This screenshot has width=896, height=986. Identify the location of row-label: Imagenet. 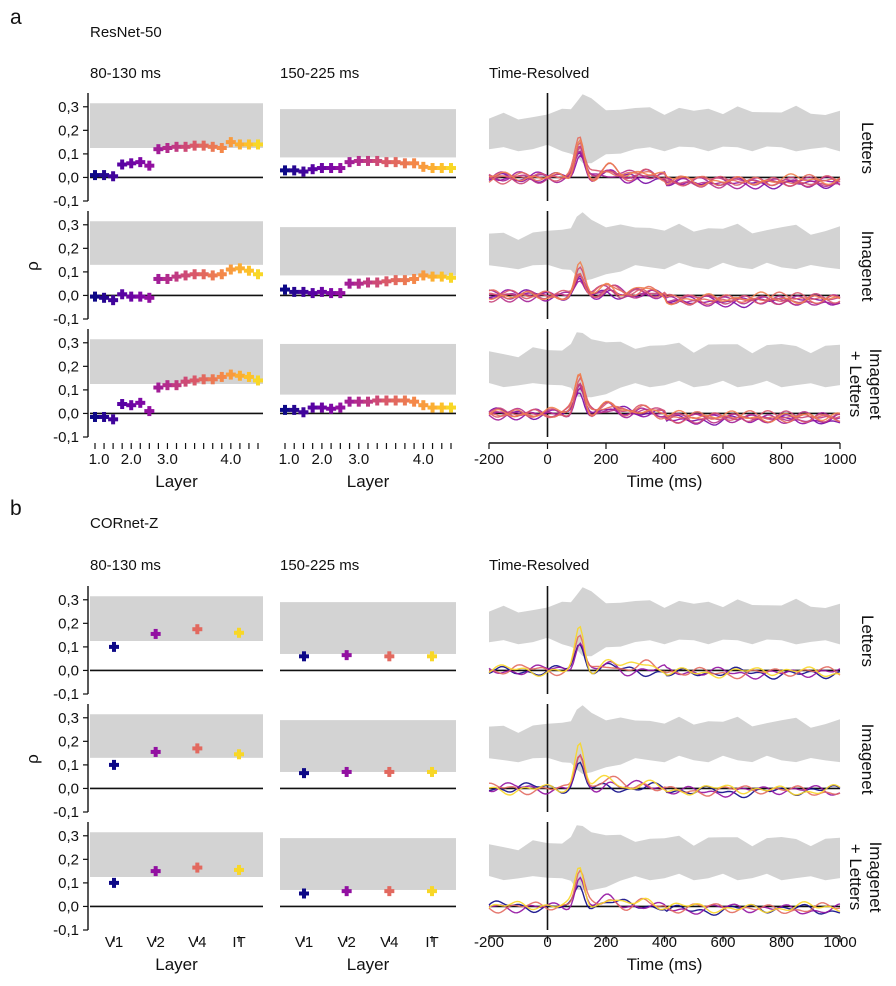
(867, 266).